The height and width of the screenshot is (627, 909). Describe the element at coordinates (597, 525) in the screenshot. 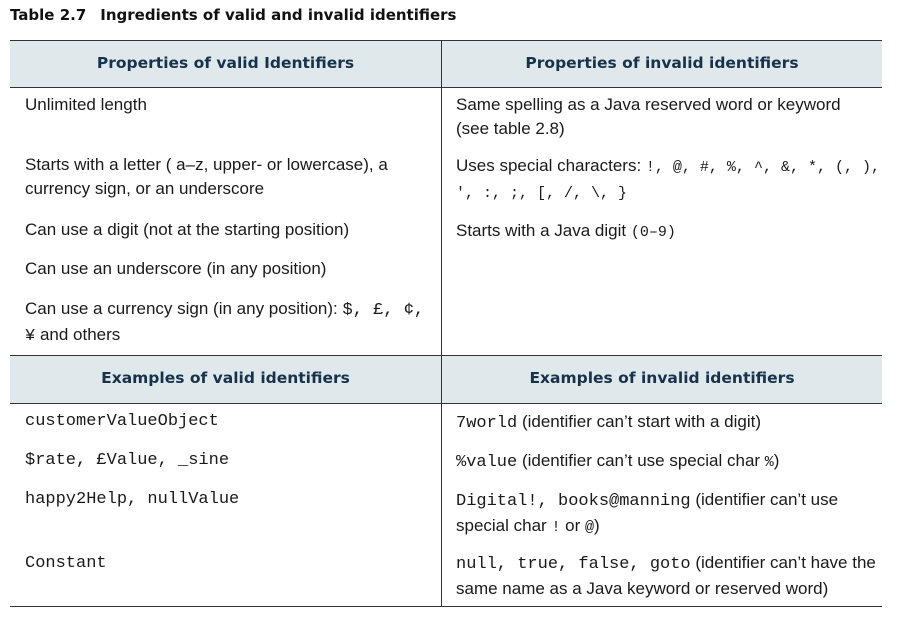

I see `invalid-example-3-text3: )` at that location.